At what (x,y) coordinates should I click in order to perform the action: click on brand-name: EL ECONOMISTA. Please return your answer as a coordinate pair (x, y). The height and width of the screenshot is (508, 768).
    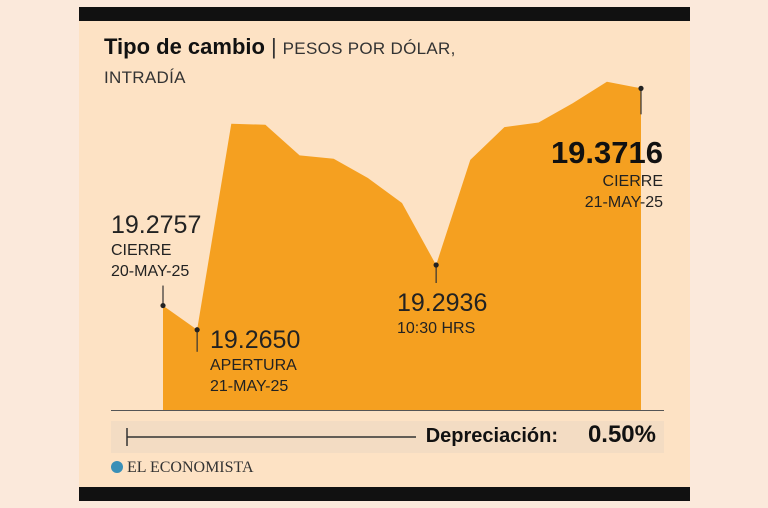
    Looking at the image, I should click on (190, 467).